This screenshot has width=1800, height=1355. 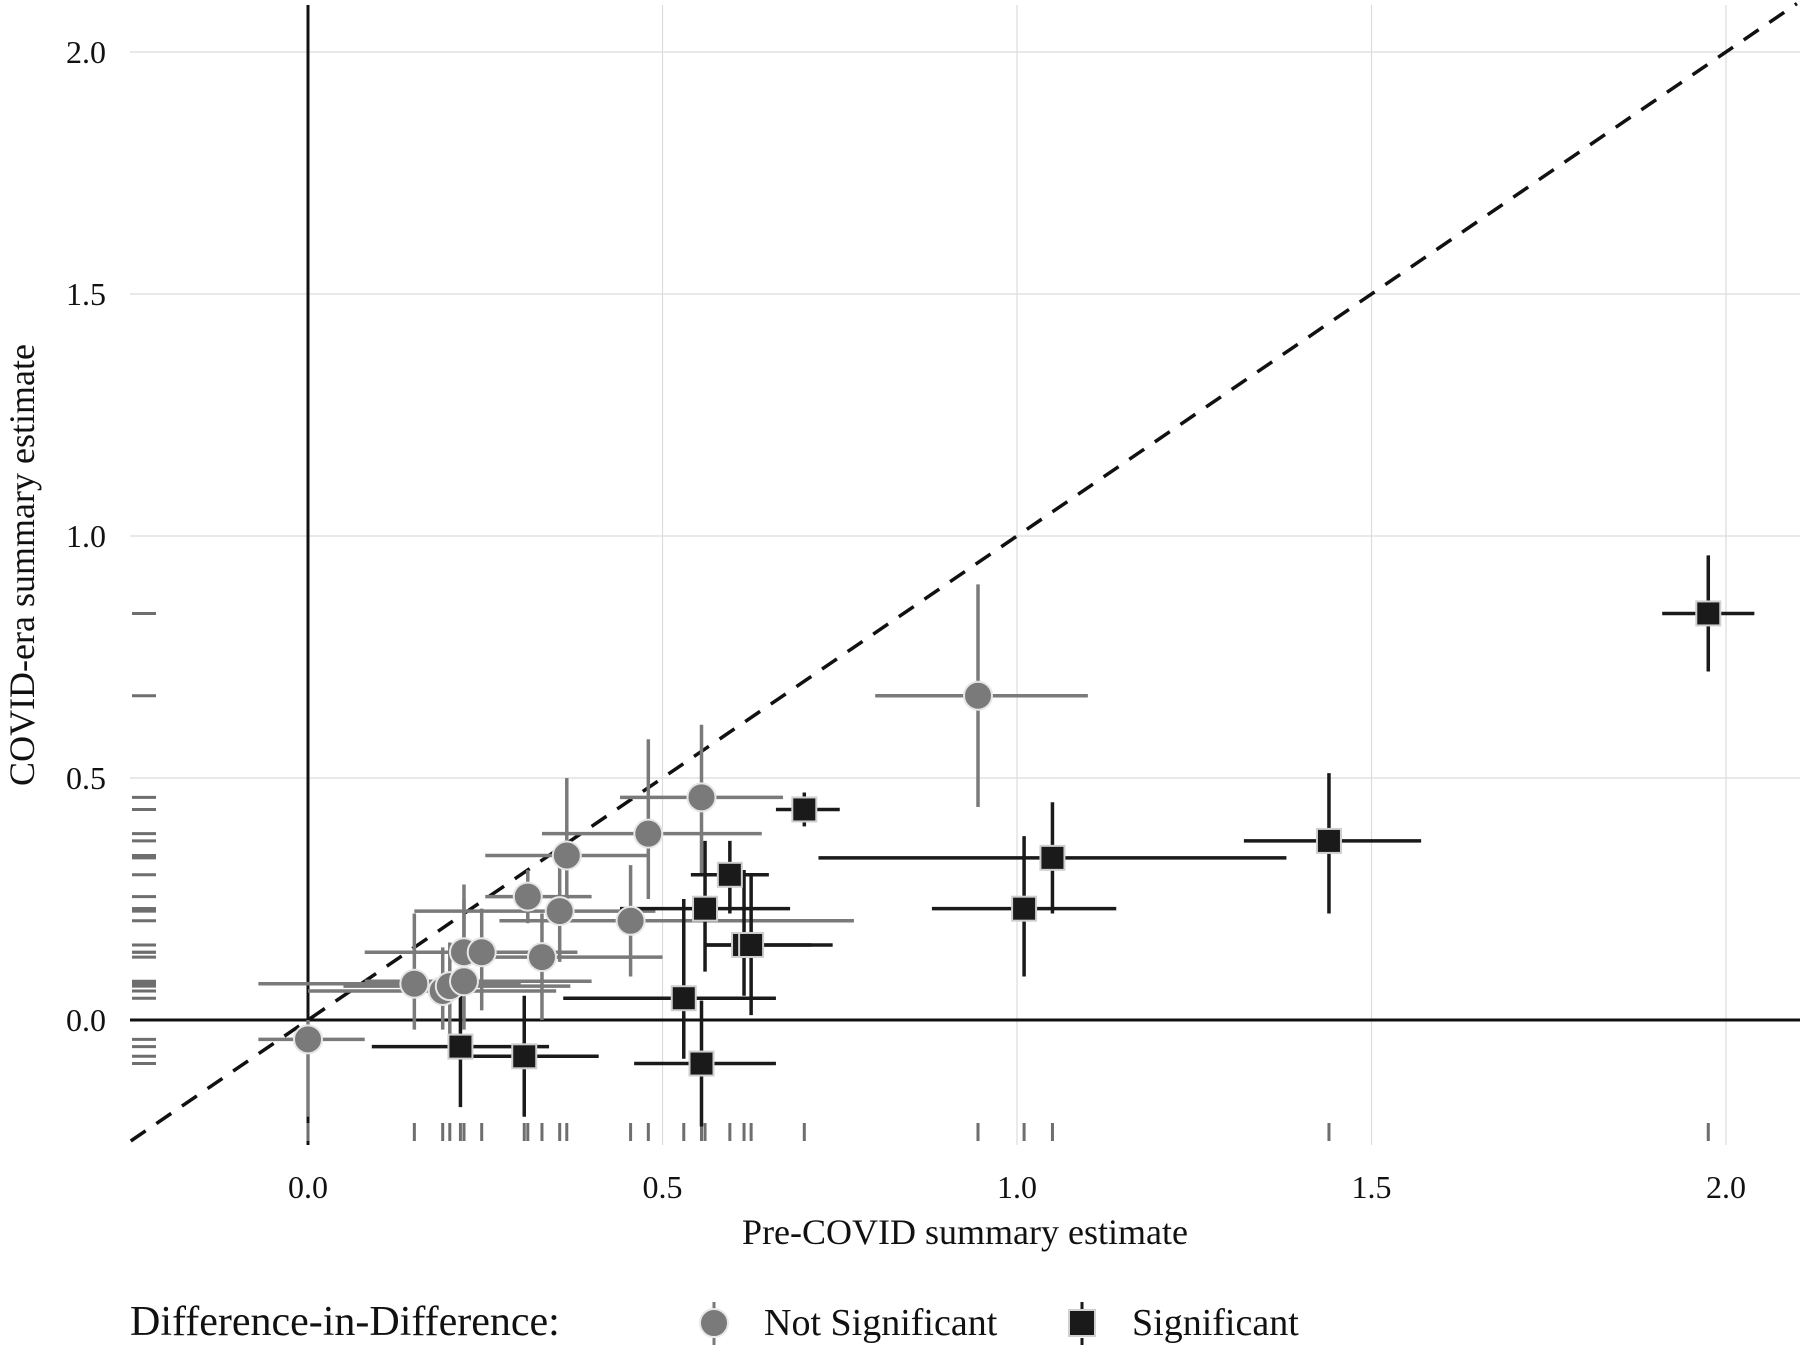 I want to click on y-tick-label: 0.0, so click(x=86, y=1020).